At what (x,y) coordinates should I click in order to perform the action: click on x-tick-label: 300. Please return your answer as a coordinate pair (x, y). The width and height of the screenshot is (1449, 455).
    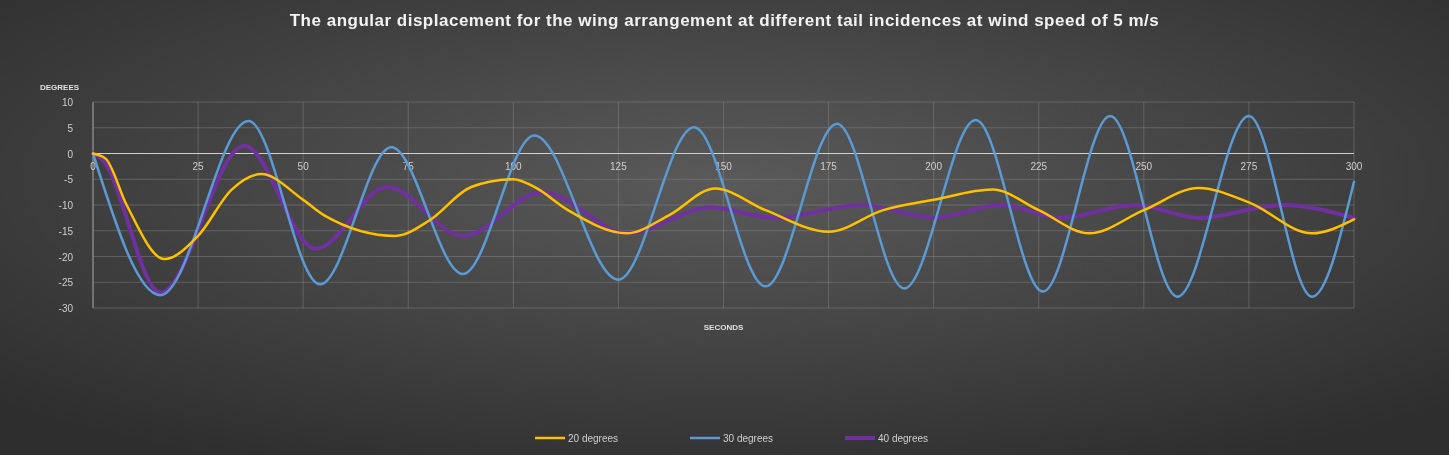
    Looking at the image, I should click on (1354, 166).